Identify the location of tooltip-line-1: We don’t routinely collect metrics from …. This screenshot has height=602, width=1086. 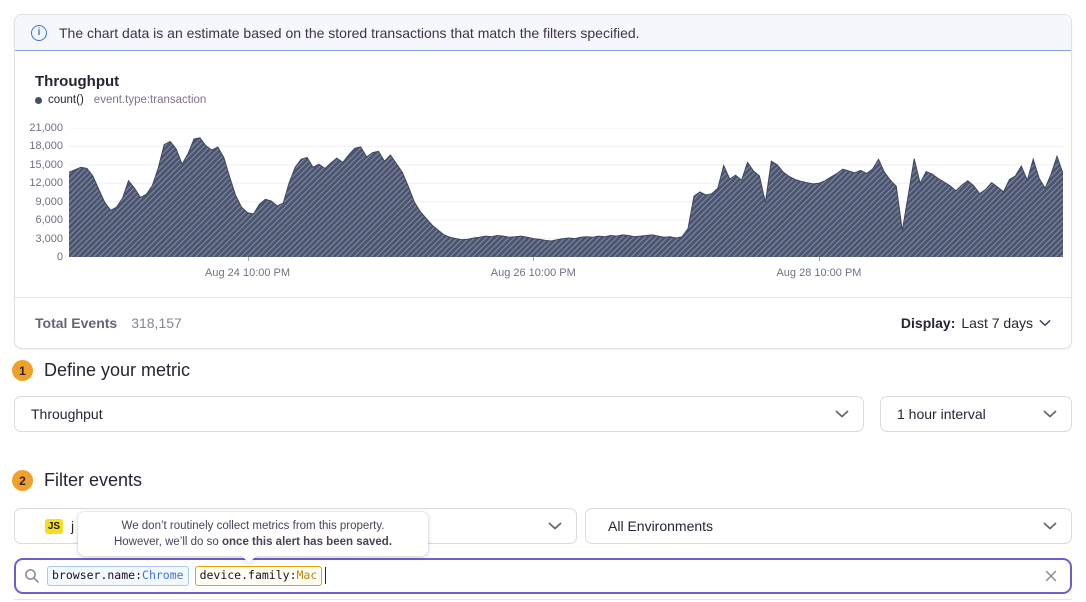
(253, 525).